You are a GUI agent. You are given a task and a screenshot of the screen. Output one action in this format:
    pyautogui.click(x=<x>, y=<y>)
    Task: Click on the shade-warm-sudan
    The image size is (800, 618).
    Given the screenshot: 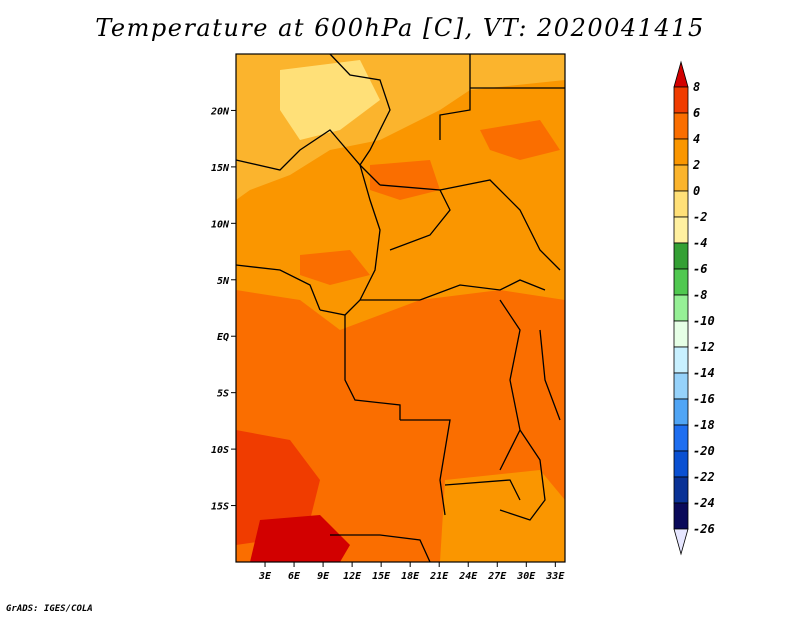 What is the action you would take?
    pyautogui.click(x=520, y=140)
    